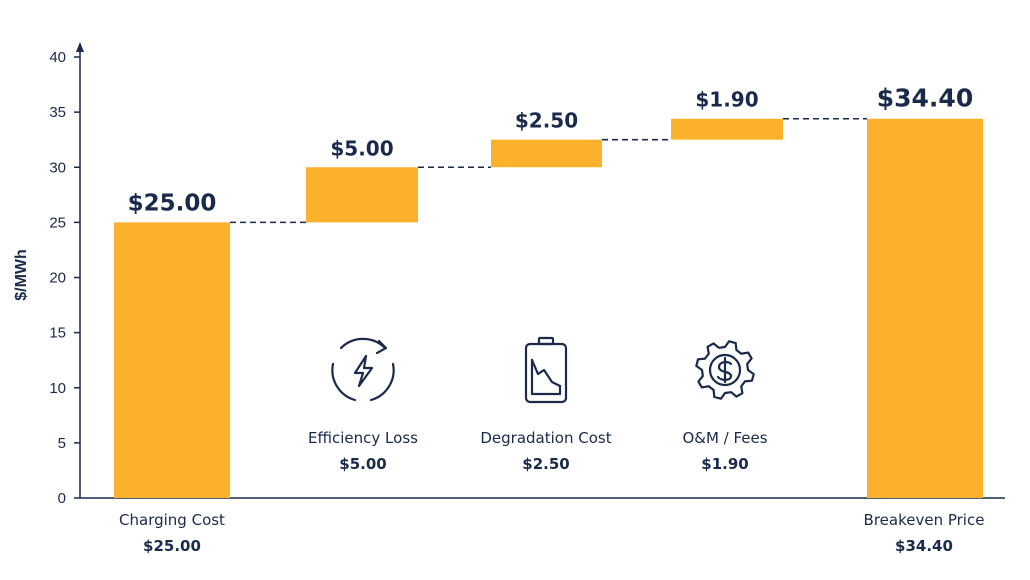 Image resolution: width=1030 pixels, height=580 pixels. I want to click on bar-value-label: $34.40, so click(925, 98).